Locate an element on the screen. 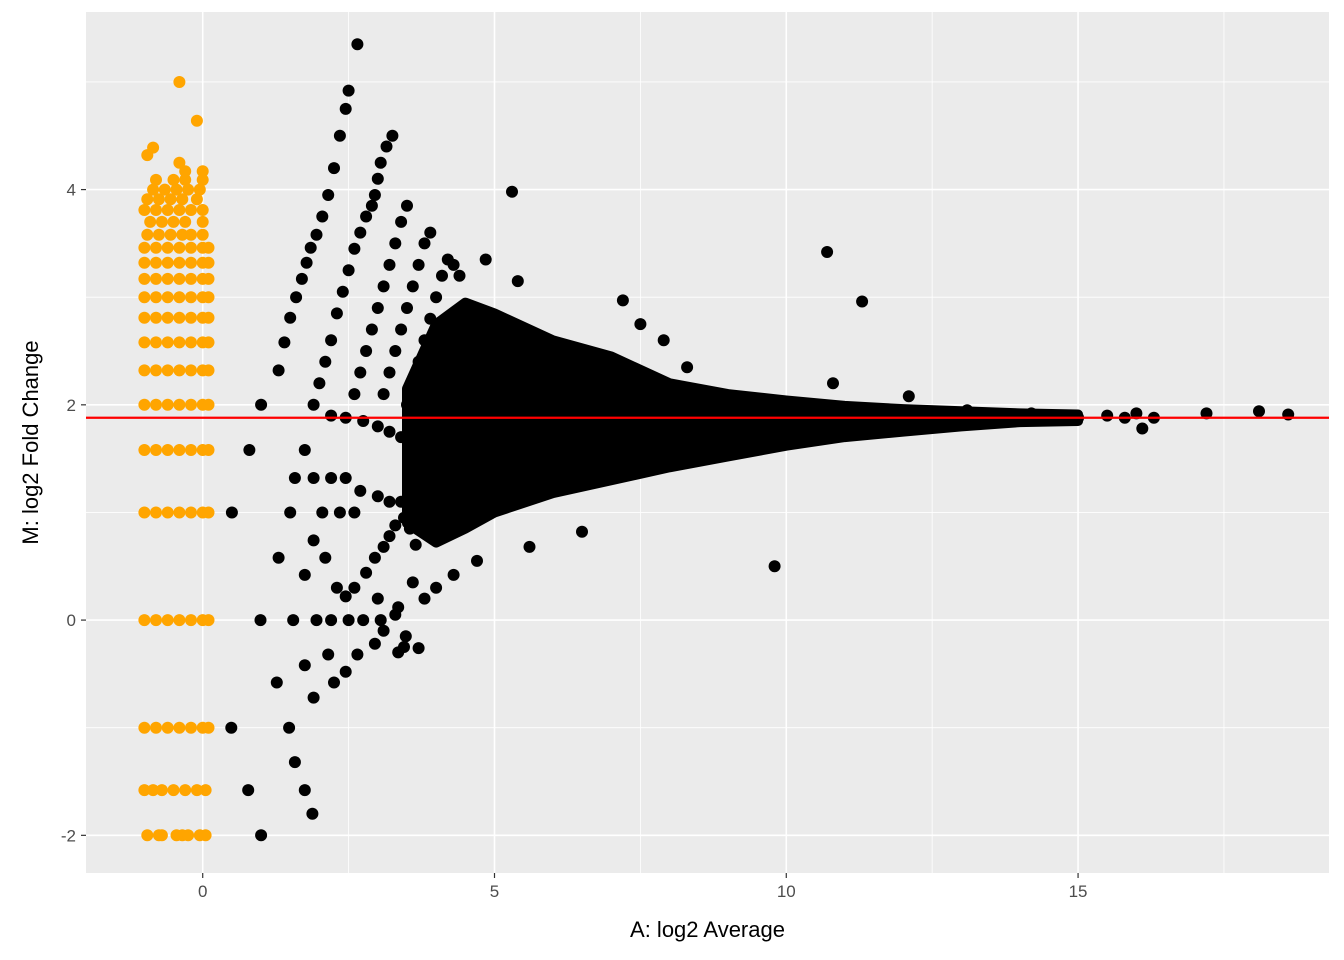 The width and height of the screenshot is (1344, 960). y-tick-label: 4 is located at coordinates (71, 190).